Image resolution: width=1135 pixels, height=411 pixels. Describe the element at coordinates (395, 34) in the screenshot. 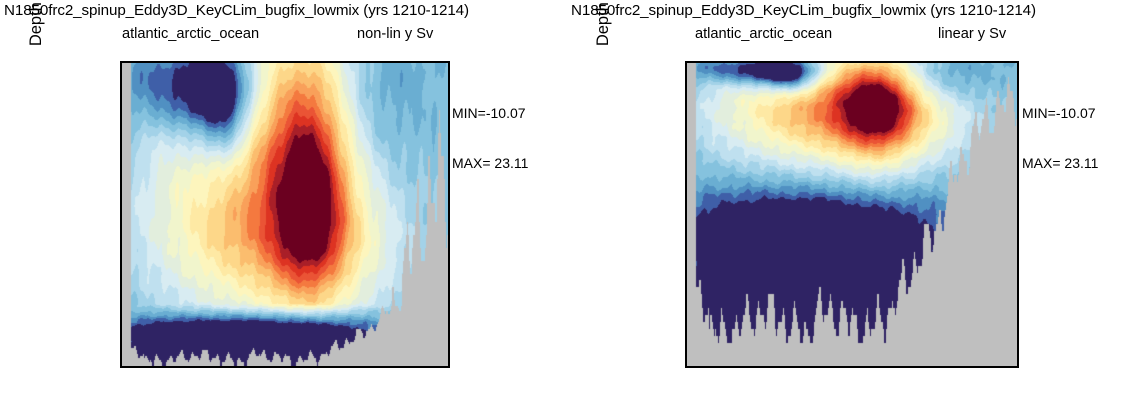

I see `panel-subtitle-units: non-lin y Sv` at that location.